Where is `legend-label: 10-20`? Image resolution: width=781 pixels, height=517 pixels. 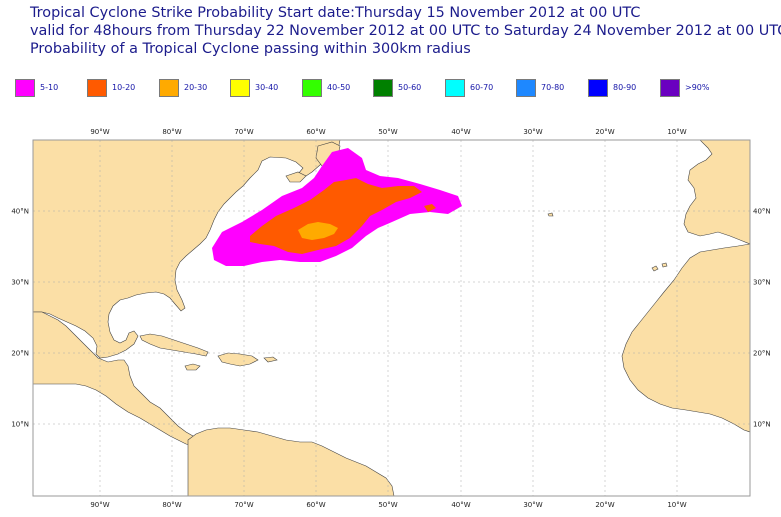 legend-label: 10-20 is located at coordinates (124, 87).